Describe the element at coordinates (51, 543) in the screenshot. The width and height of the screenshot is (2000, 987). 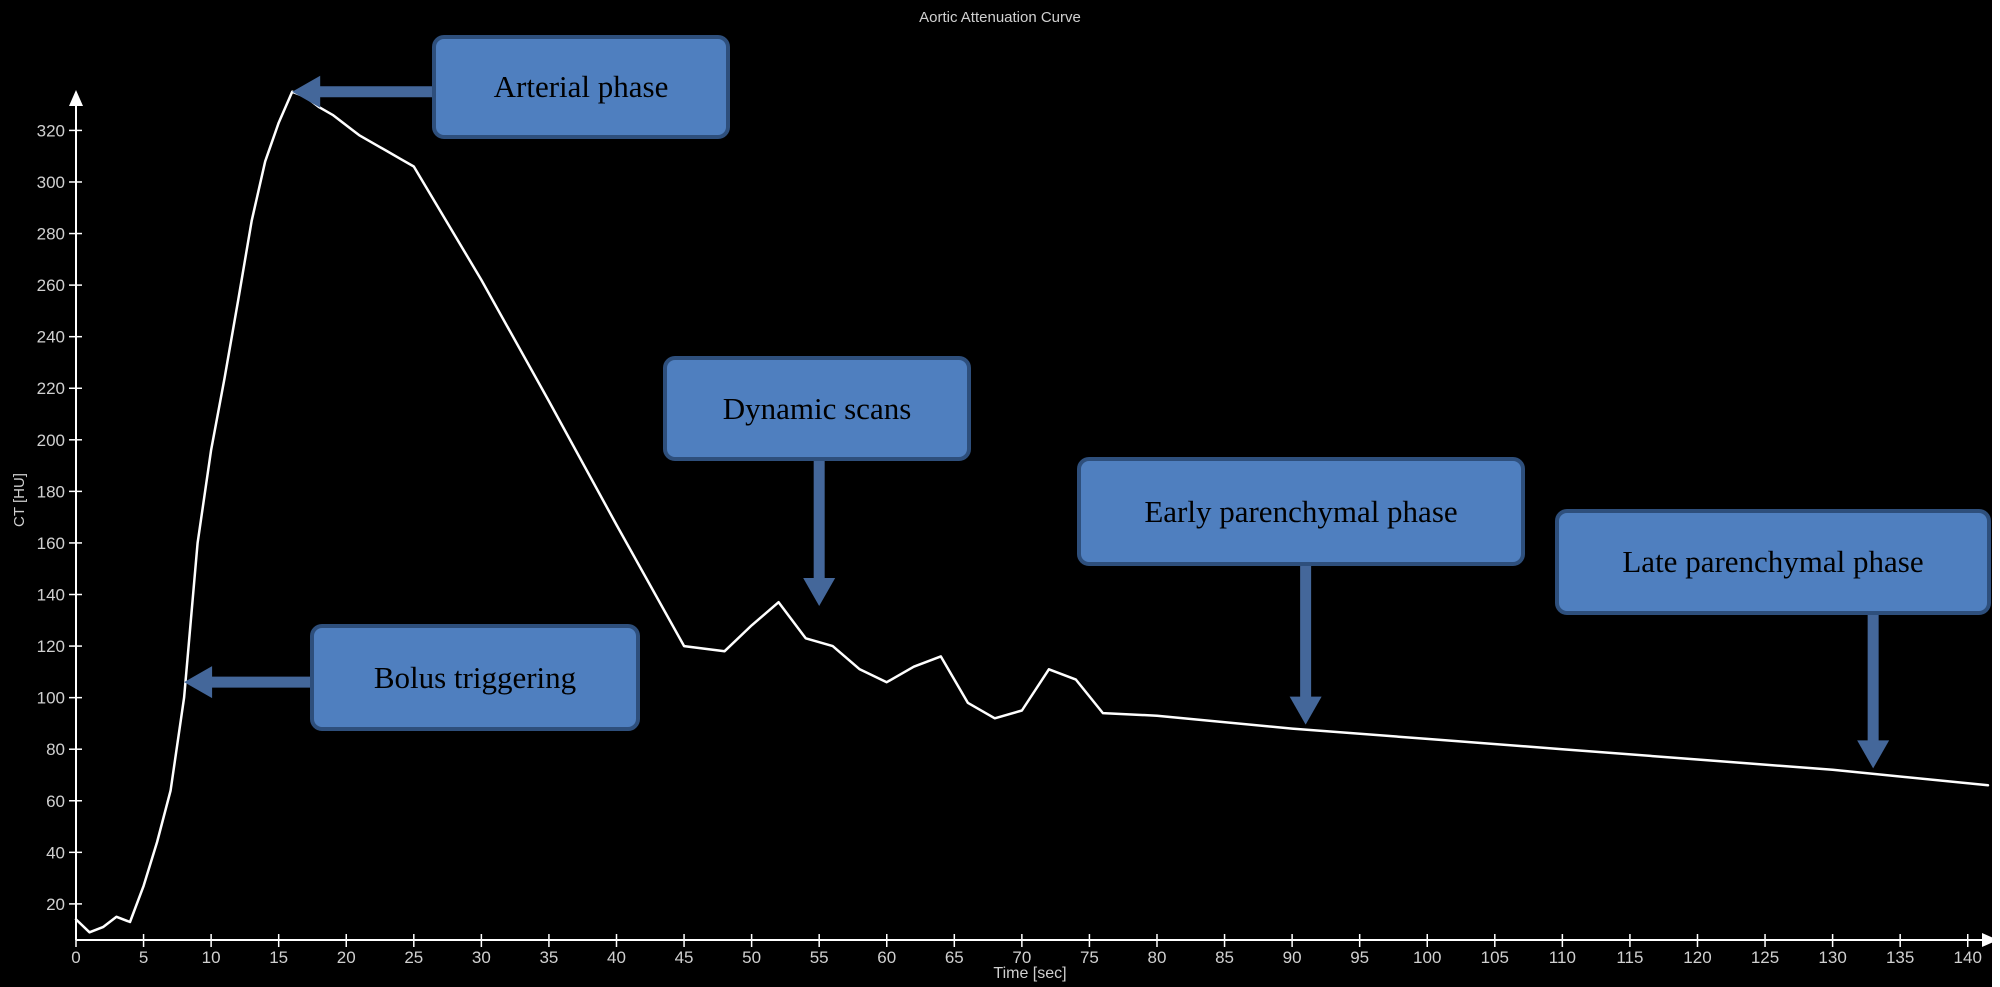
I see `y-tick-label-160: 160` at that location.